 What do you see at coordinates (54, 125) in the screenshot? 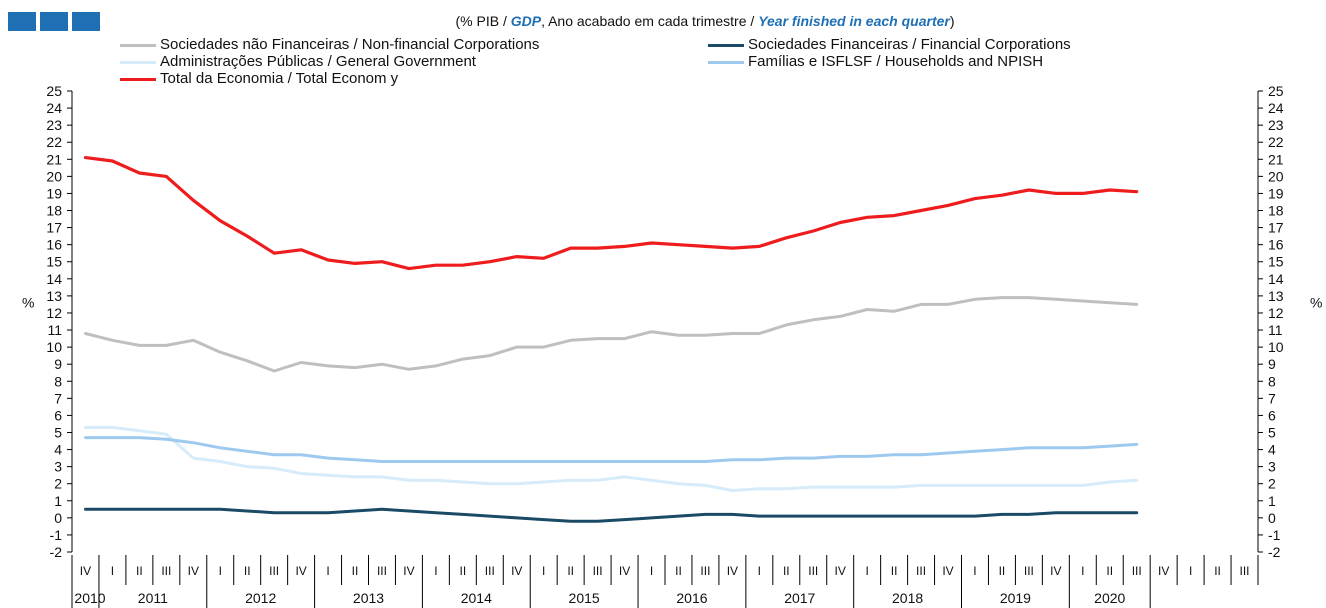
I see `y-tick-label-left: 23` at bounding box center [54, 125].